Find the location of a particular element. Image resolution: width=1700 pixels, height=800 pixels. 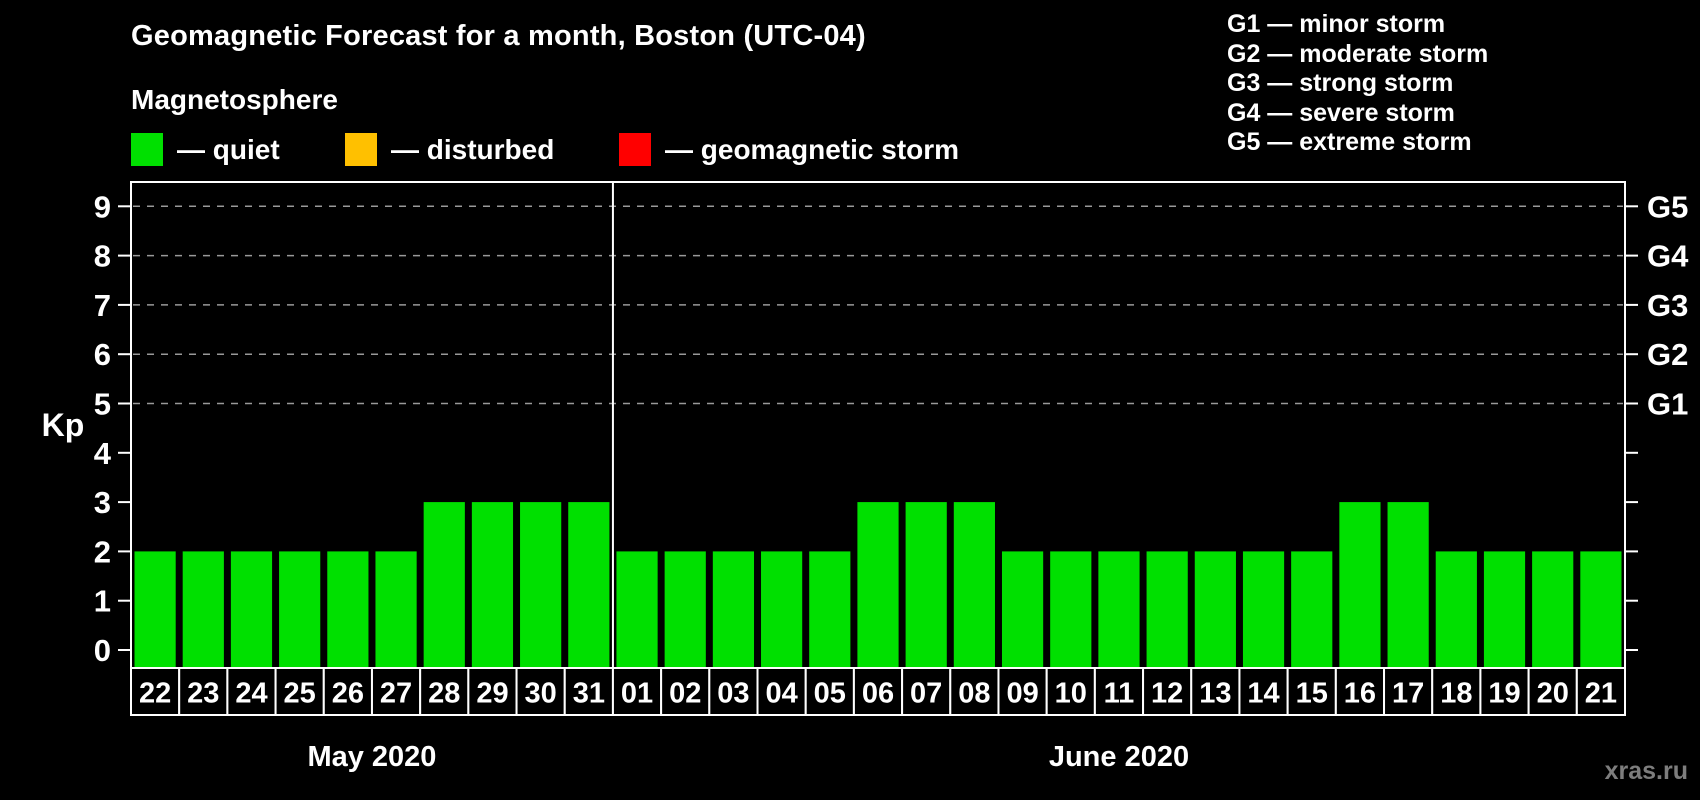

y-tick-label-5: 5 is located at coordinates (102, 404).